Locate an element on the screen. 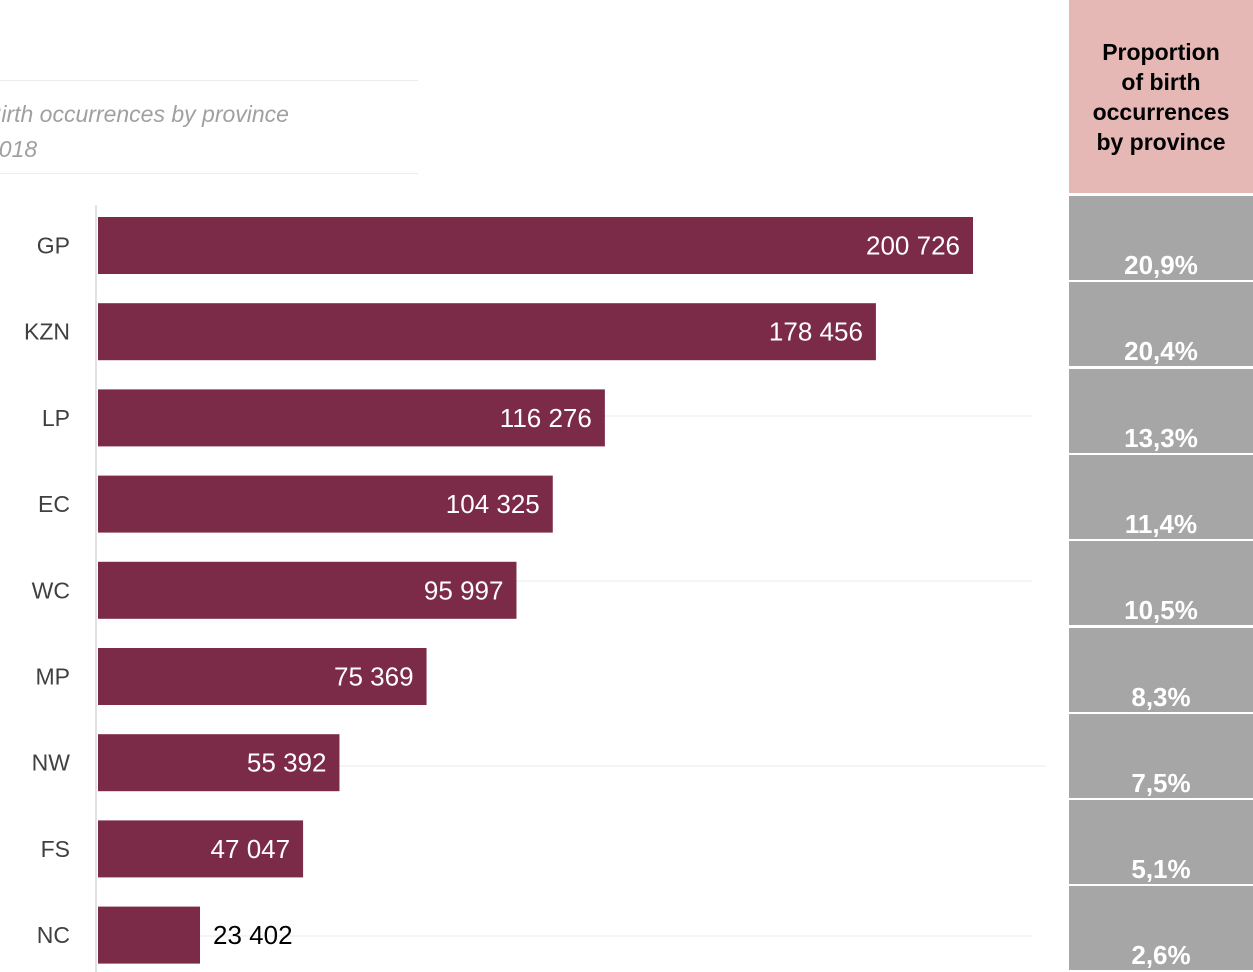 Image resolution: width=1253 pixels, height=972 pixels. proportion-value: 13,3% is located at coordinates (1161, 437).